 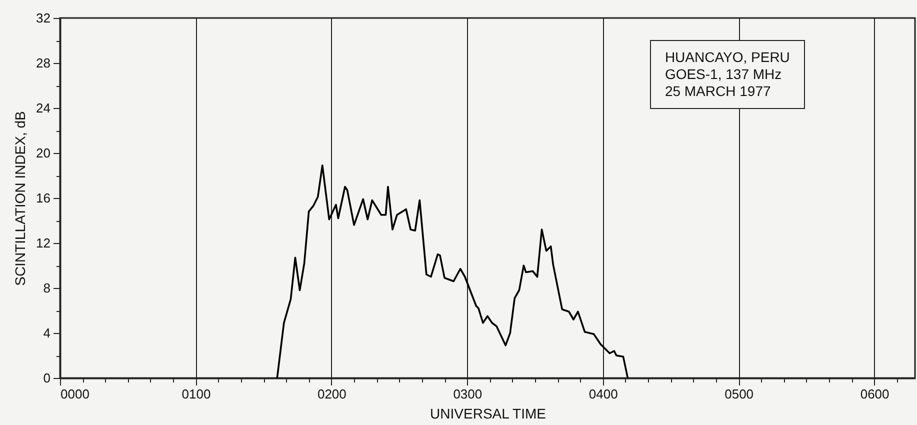 What do you see at coordinates (46, 378) in the screenshot?
I see `y-tick-label: 0` at bounding box center [46, 378].